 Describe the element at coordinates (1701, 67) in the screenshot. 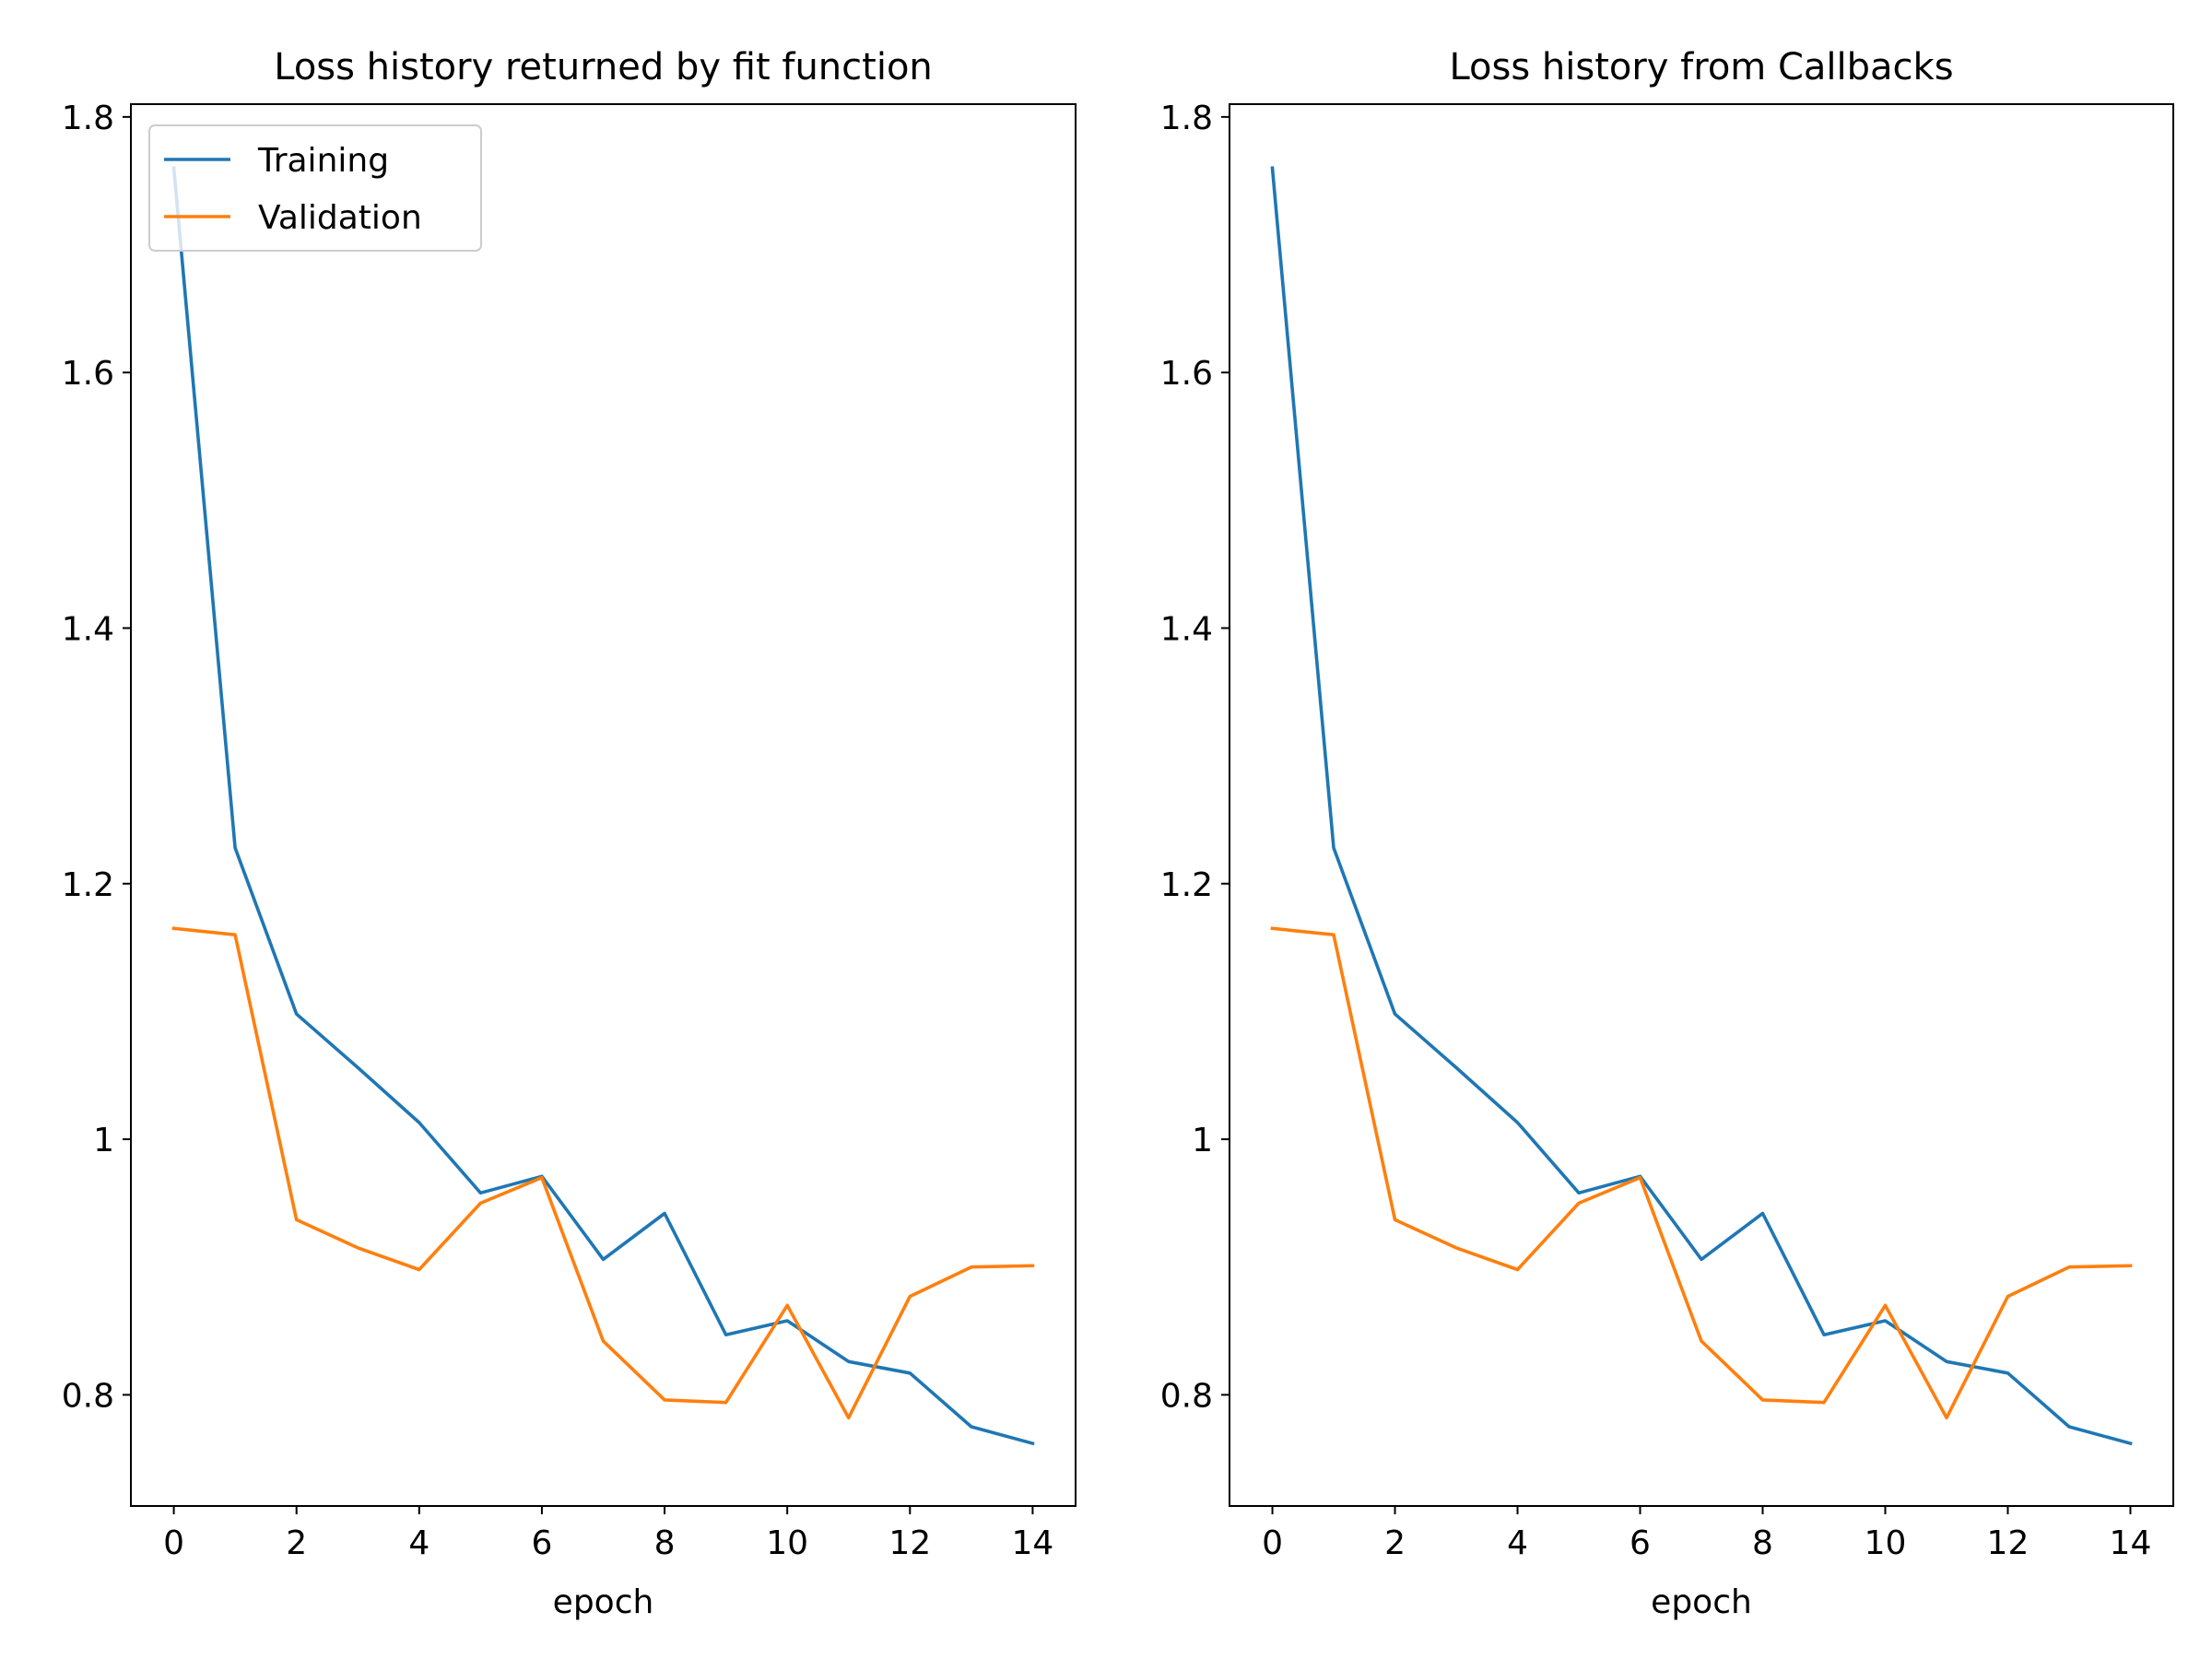

I see `chart-title: Loss history from Callbacks` at that location.